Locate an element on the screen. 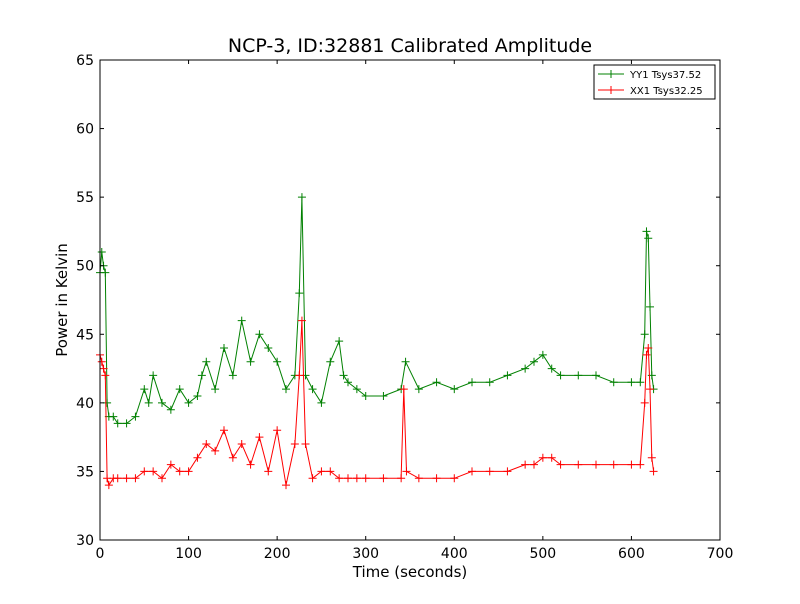 The width and height of the screenshot is (800, 604). y-tick-label: 50 is located at coordinates (85, 267).